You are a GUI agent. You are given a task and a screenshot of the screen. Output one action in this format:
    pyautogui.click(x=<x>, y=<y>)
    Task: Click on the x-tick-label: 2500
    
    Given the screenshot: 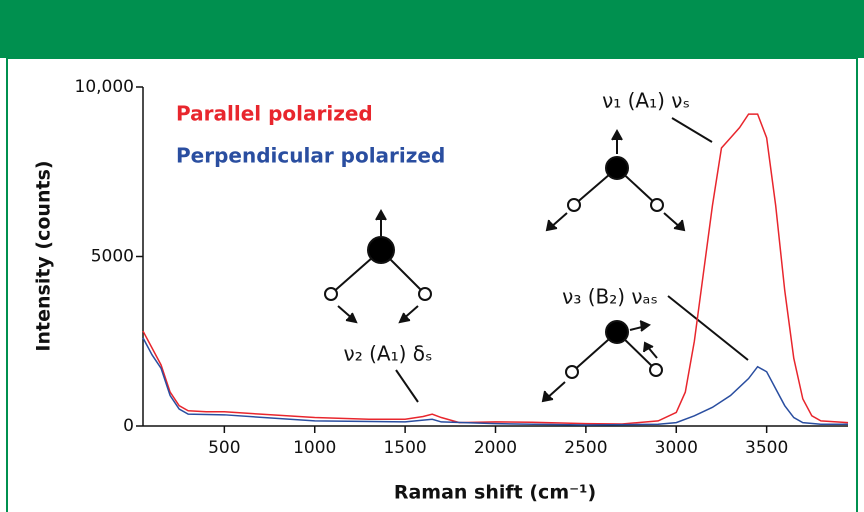 What is the action you would take?
    pyautogui.click(x=585, y=448)
    